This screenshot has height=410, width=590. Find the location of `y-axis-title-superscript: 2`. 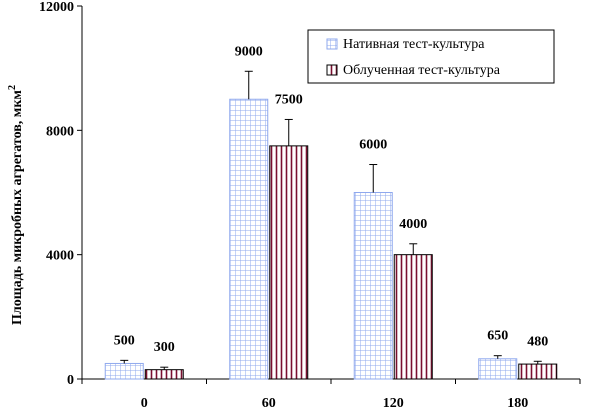

y-axis-title-superscript: 2 is located at coordinates (12, 87).